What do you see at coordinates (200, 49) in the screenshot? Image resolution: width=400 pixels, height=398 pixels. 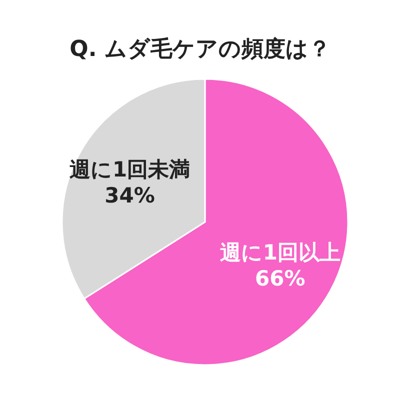 I see `chart-title: Q. ムダ毛ケアの頻度は？` at bounding box center [200, 49].